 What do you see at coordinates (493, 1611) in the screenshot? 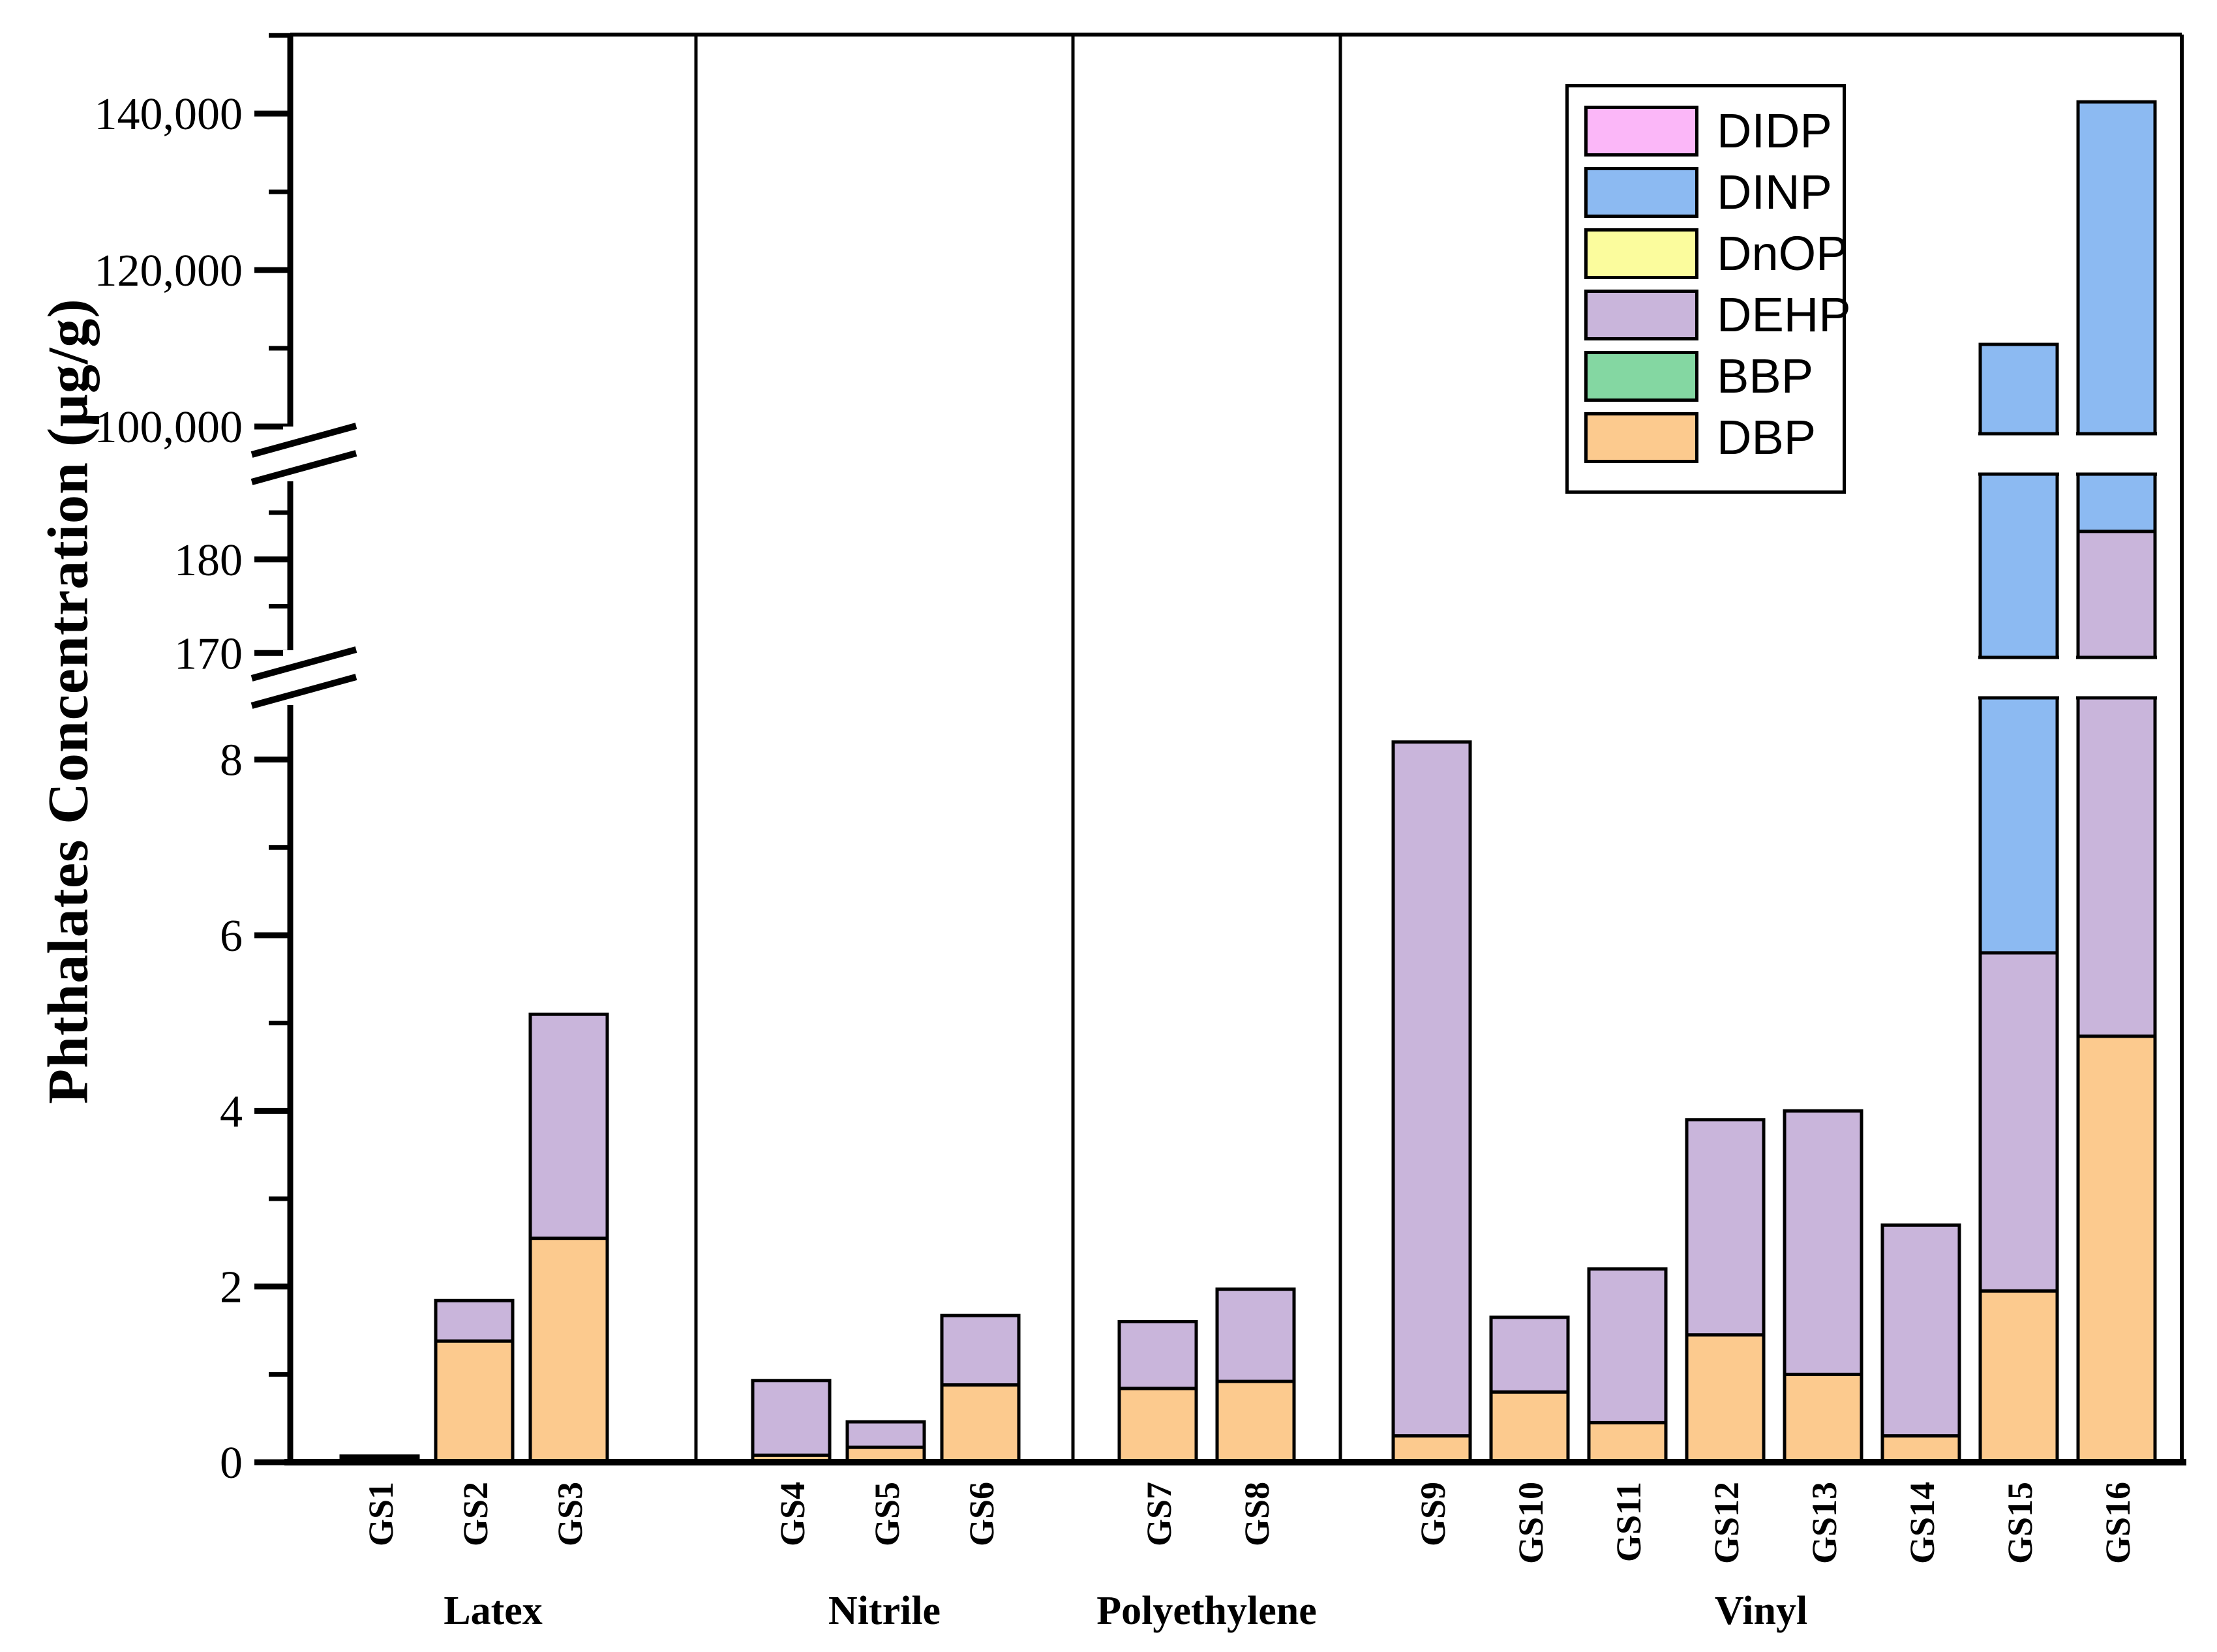
I see `group-label-latex: Latex` at bounding box center [493, 1611].